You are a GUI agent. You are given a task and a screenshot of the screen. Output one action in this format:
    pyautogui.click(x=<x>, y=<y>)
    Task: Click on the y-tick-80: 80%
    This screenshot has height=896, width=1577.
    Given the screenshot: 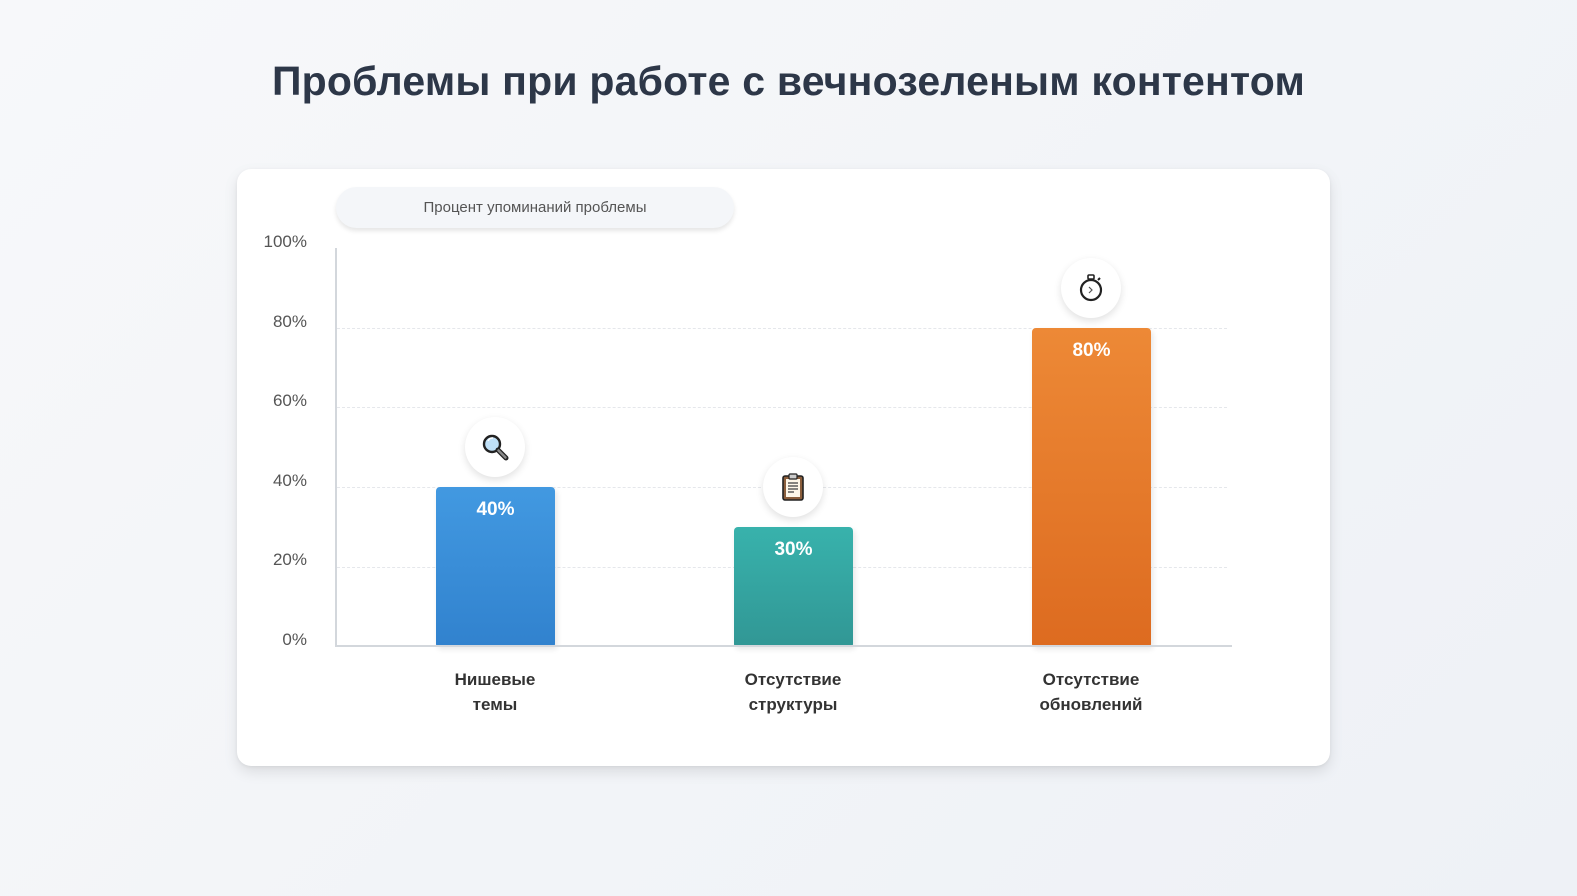 What is the action you would take?
    pyautogui.click(x=289, y=321)
    